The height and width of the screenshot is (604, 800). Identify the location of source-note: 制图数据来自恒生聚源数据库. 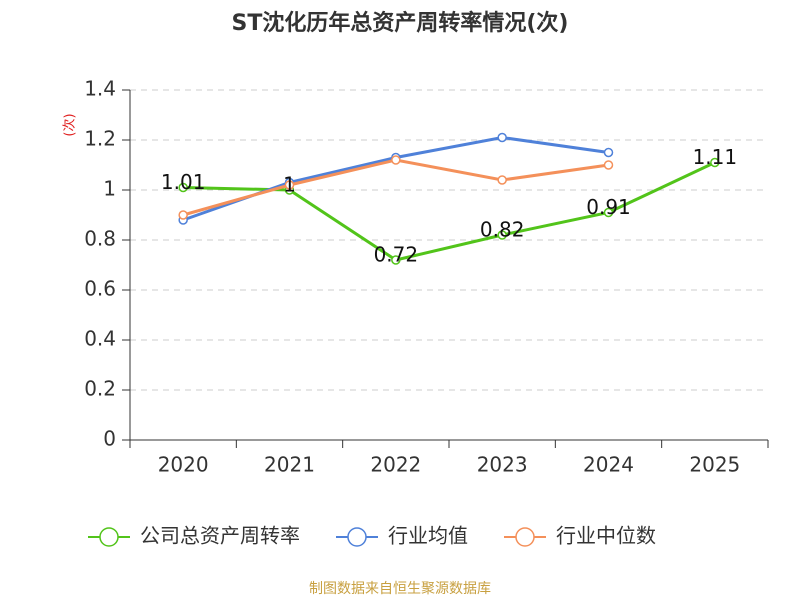
(400, 589).